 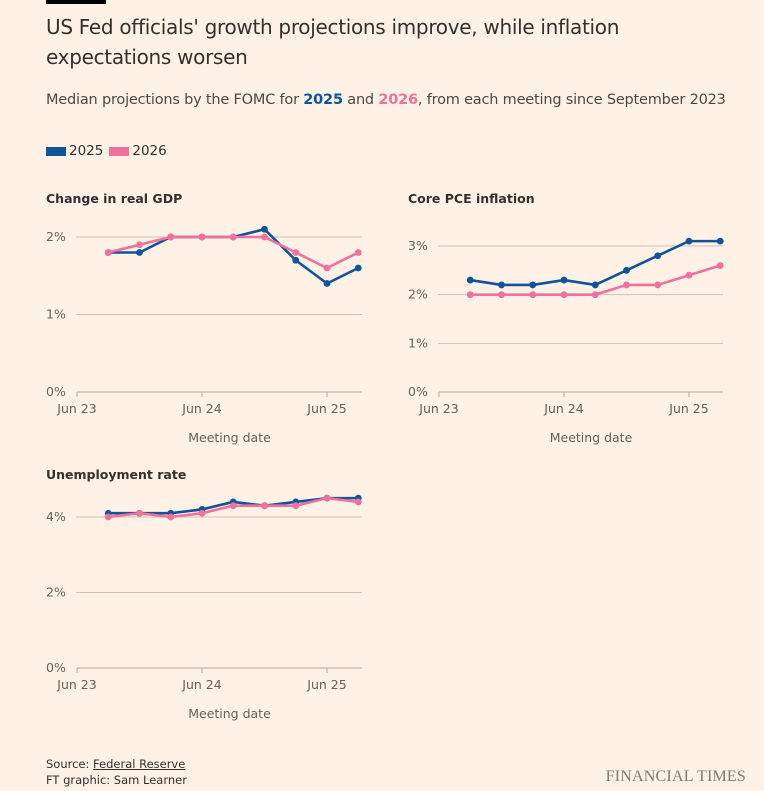 What do you see at coordinates (70, 764) in the screenshot?
I see `source-label: Source:` at bounding box center [70, 764].